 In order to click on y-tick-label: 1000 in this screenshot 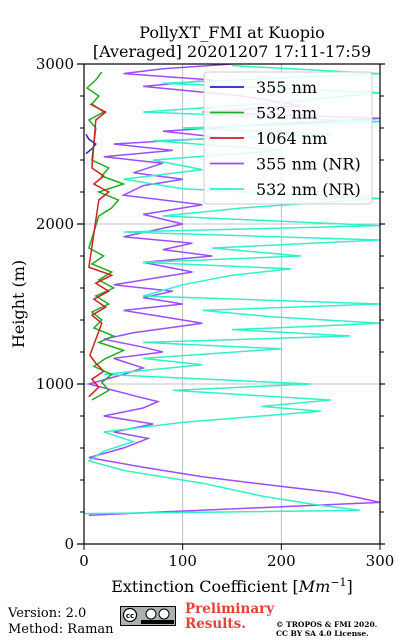, I will do `click(55, 384)`.